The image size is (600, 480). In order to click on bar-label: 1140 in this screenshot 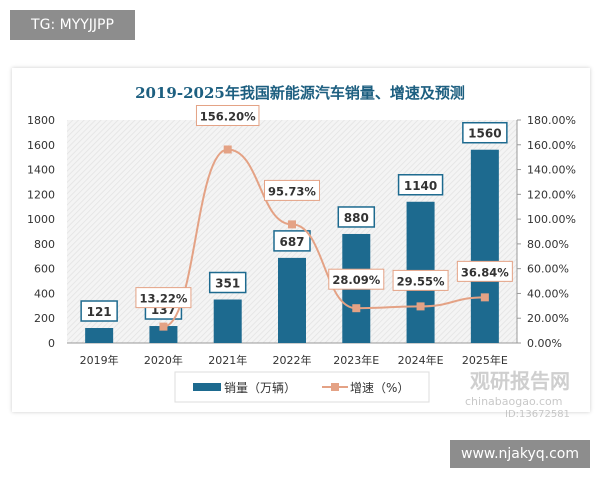, I will do `click(420, 186)`.